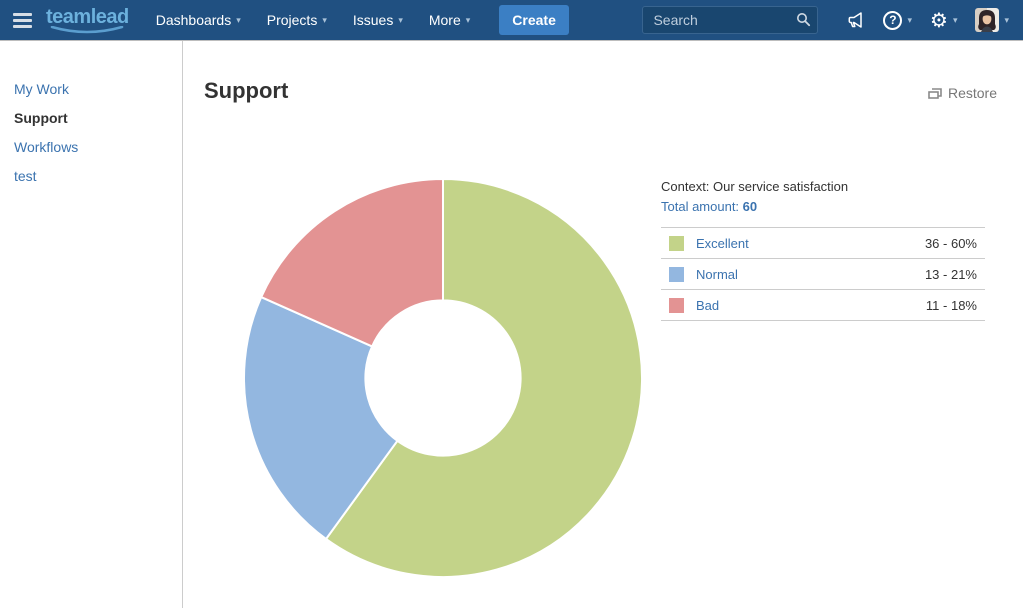  I want to click on chart-total-value: 60, so click(750, 206).